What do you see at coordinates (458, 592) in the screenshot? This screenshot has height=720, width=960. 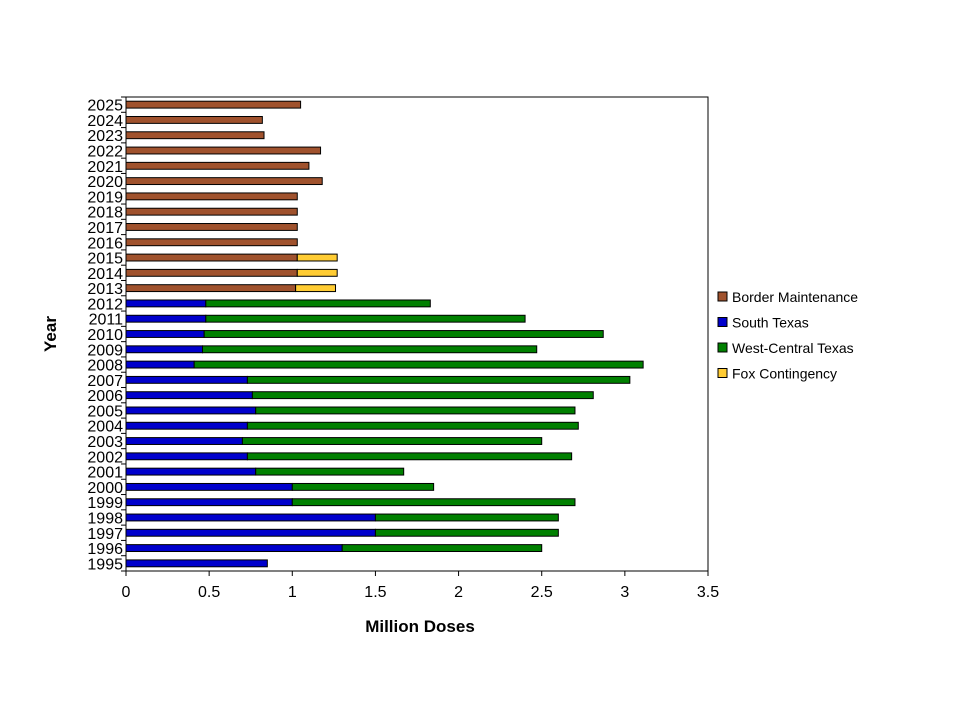 I see `x-tick-label-2: 2` at bounding box center [458, 592].